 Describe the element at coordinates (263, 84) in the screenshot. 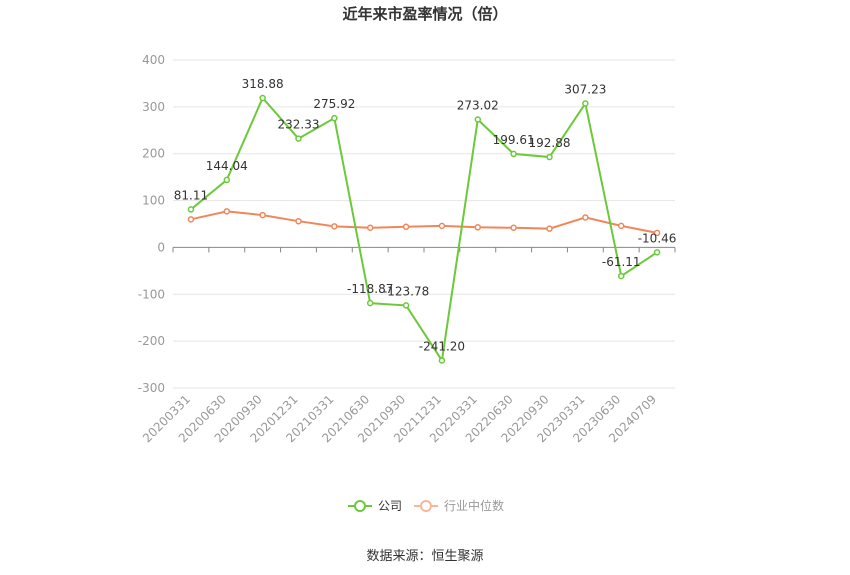

I see `data-label: 318.88` at that location.